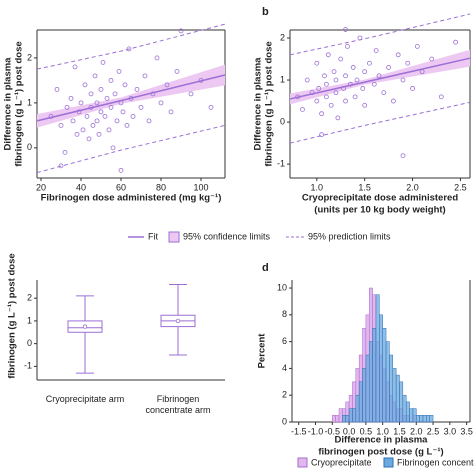  What do you see at coordinates (281, 164) in the screenshot?
I see `y-tick-label: -1` at bounding box center [281, 164].